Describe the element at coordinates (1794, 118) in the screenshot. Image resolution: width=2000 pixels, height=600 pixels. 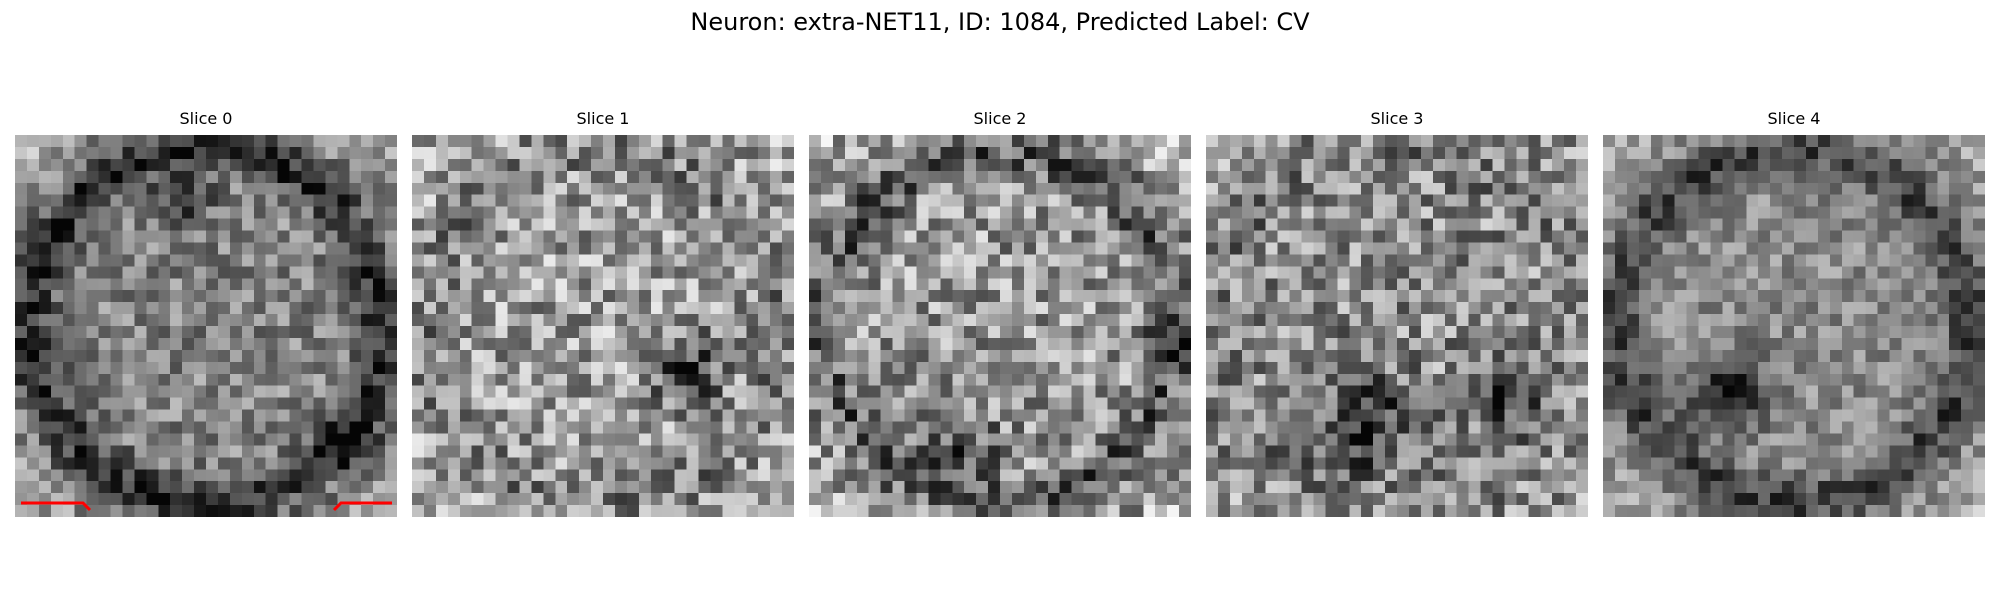
I see `slice-4-title: Slice 4` at that location.